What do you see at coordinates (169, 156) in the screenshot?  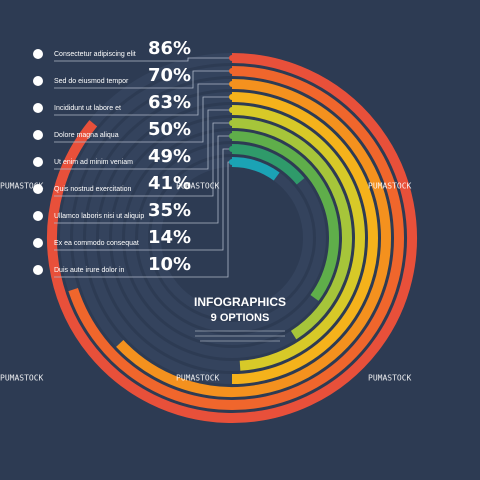 I see `value-label: 49%` at bounding box center [169, 156].